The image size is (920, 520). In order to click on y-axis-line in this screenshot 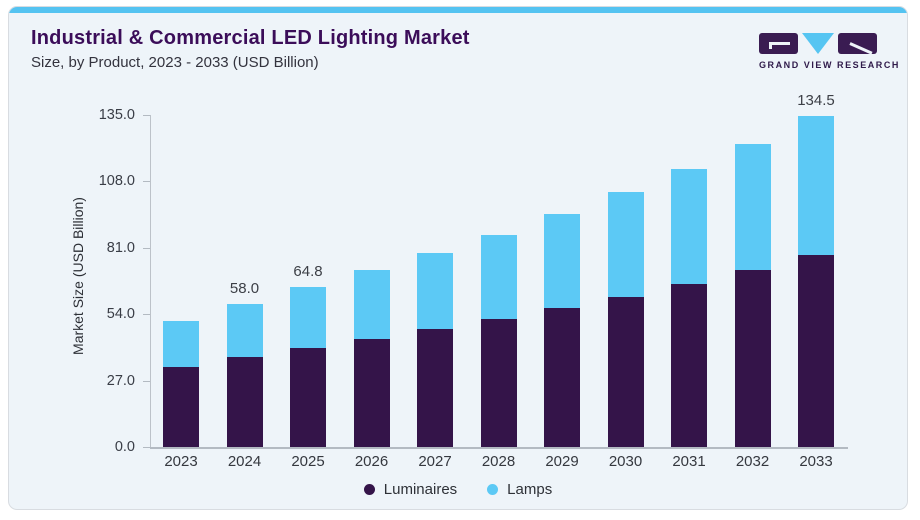, I will do `click(150, 280)`.